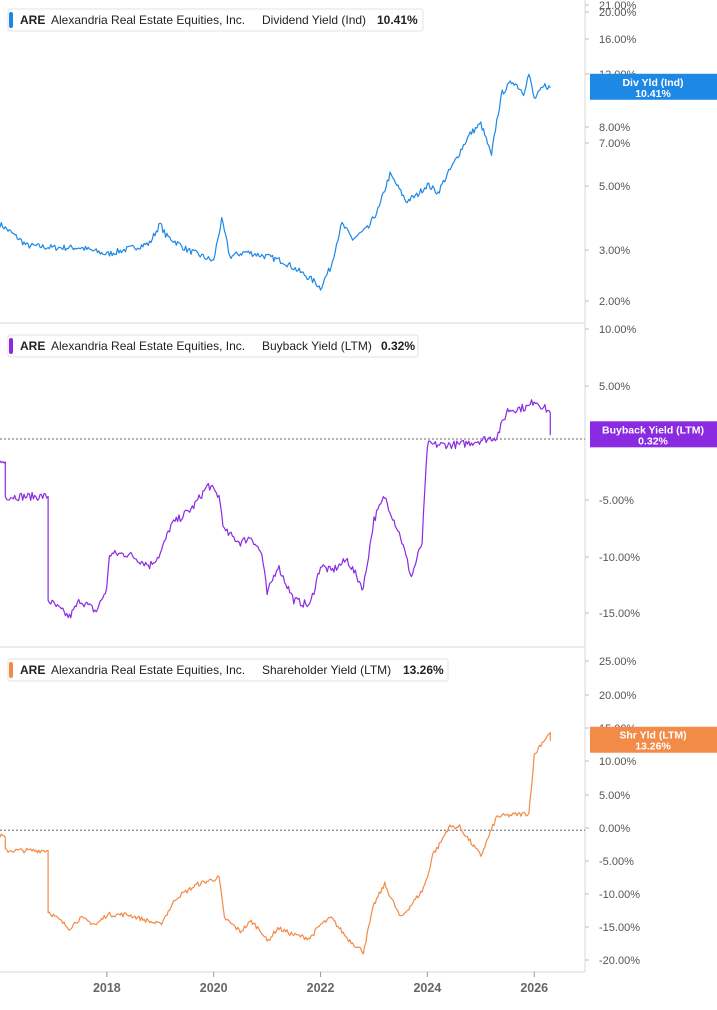 The width and height of the screenshot is (717, 1010). Describe the element at coordinates (653, 441) in the screenshot. I see `badge-value: 0.32%` at that location.